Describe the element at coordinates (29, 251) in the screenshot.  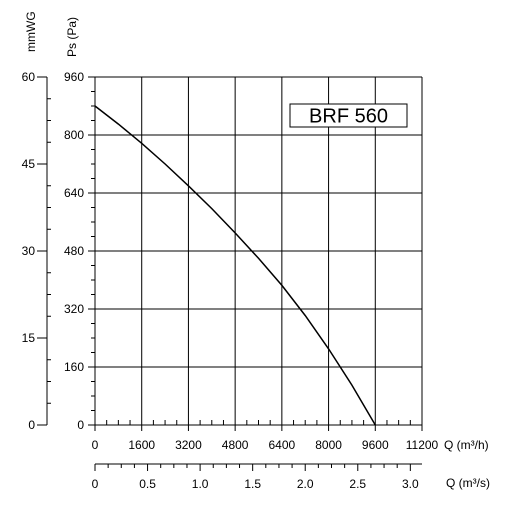
I see `left-tick-label: 30` at that location.